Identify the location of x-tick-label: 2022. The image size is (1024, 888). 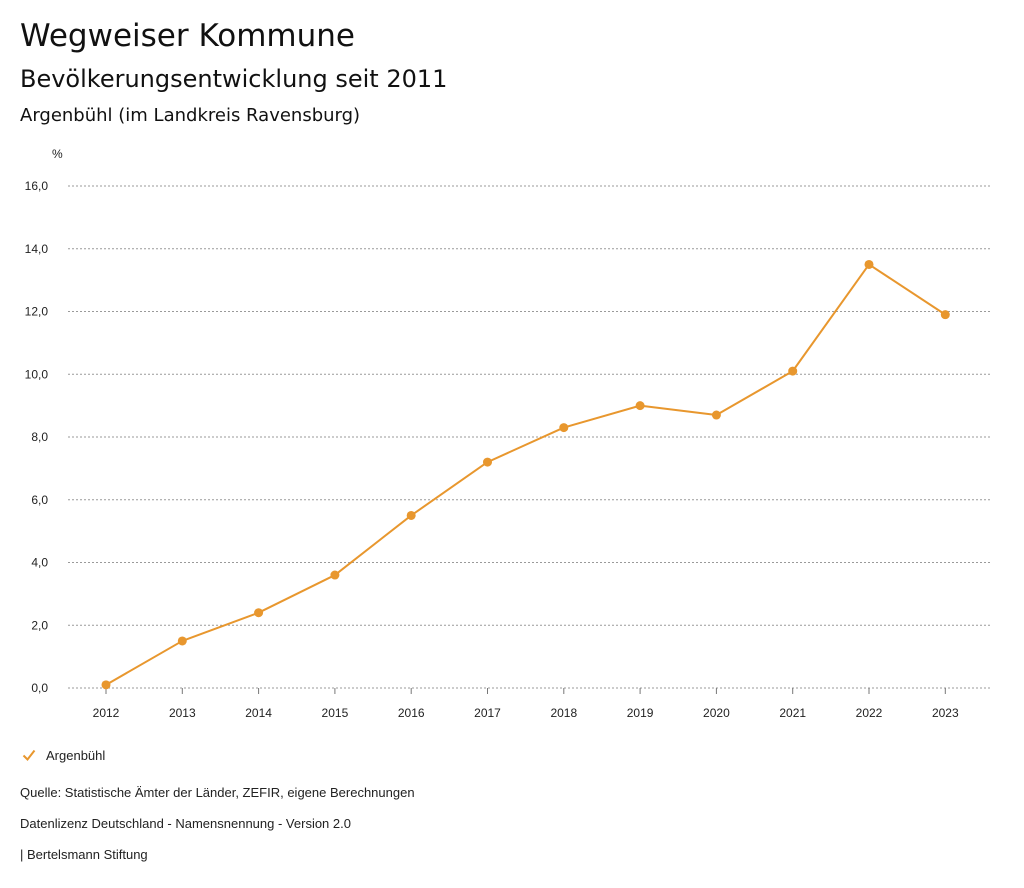
(869, 713).